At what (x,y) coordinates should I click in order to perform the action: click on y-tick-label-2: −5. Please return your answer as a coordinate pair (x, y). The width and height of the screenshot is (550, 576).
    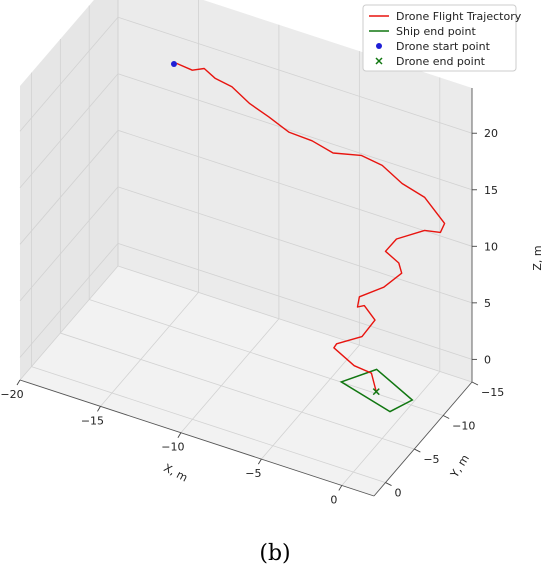
    Looking at the image, I should click on (431, 459).